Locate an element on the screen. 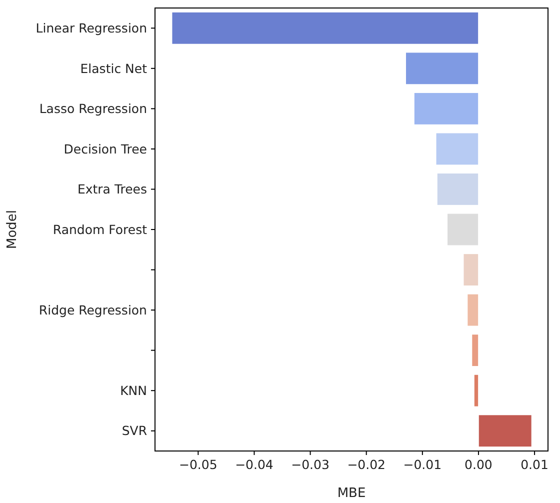 Image resolution: width=560 pixels, height=503 pixels. x-tick-label: −0.01 is located at coordinates (422, 464).